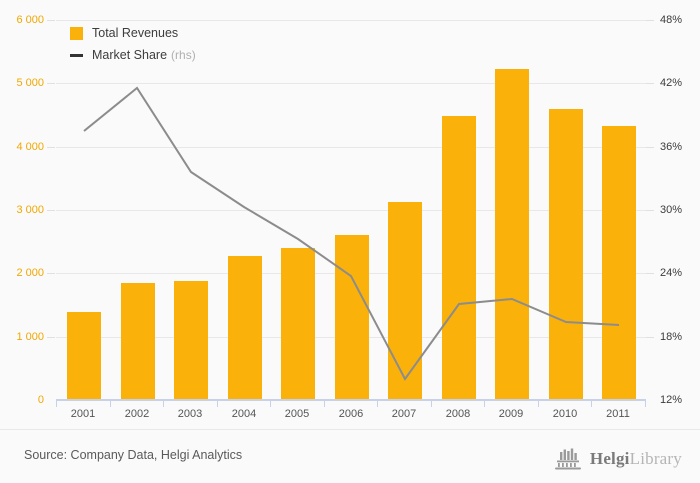  What do you see at coordinates (130, 55) in the screenshot?
I see `legend-label-market-share: Market Share` at bounding box center [130, 55].